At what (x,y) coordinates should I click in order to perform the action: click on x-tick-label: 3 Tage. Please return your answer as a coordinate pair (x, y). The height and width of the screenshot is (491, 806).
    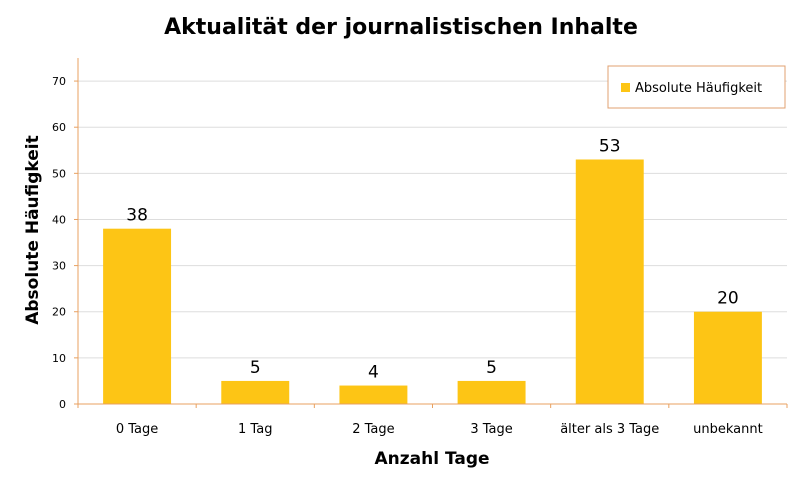
    Looking at the image, I should click on (491, 429).